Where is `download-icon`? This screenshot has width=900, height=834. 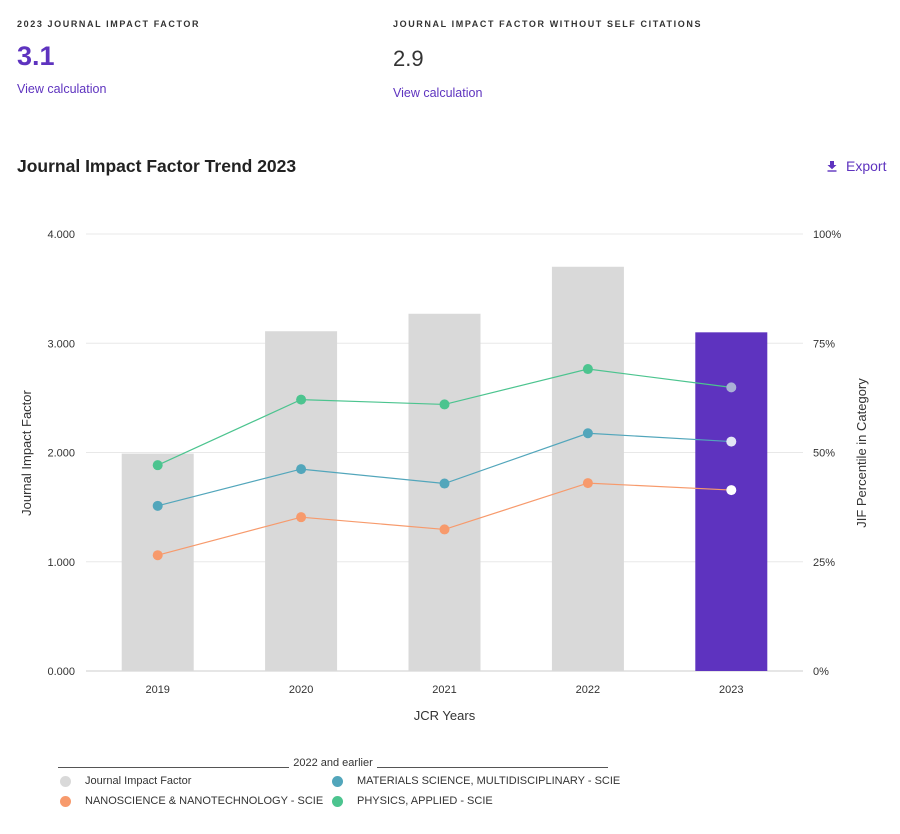 download-icon is located at coordinates (832, 166).